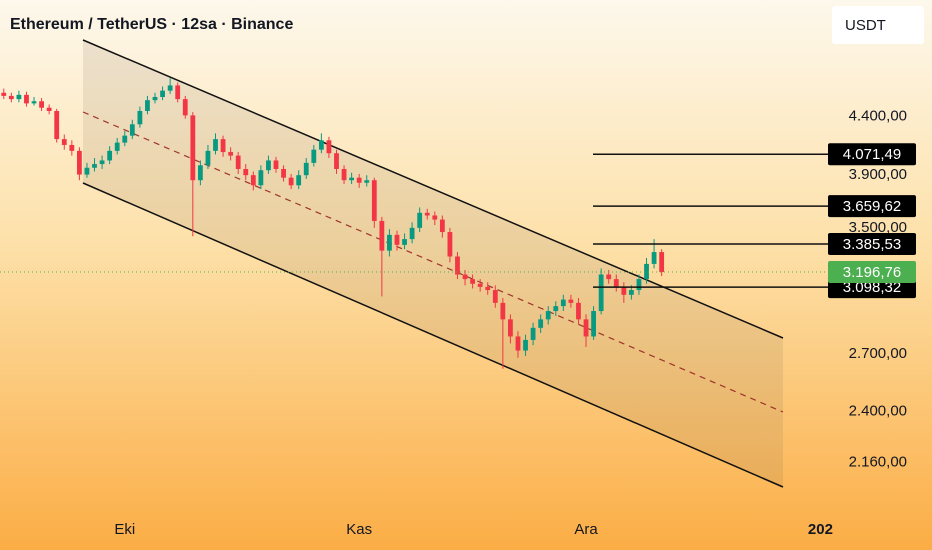 Image resolution: width=932 pixels, height=550 pixels. What do you see at coordinates (878, 115) in the screenshot?
I see `y-tick-label: 4.400,00` at bounding box center [878, 115].